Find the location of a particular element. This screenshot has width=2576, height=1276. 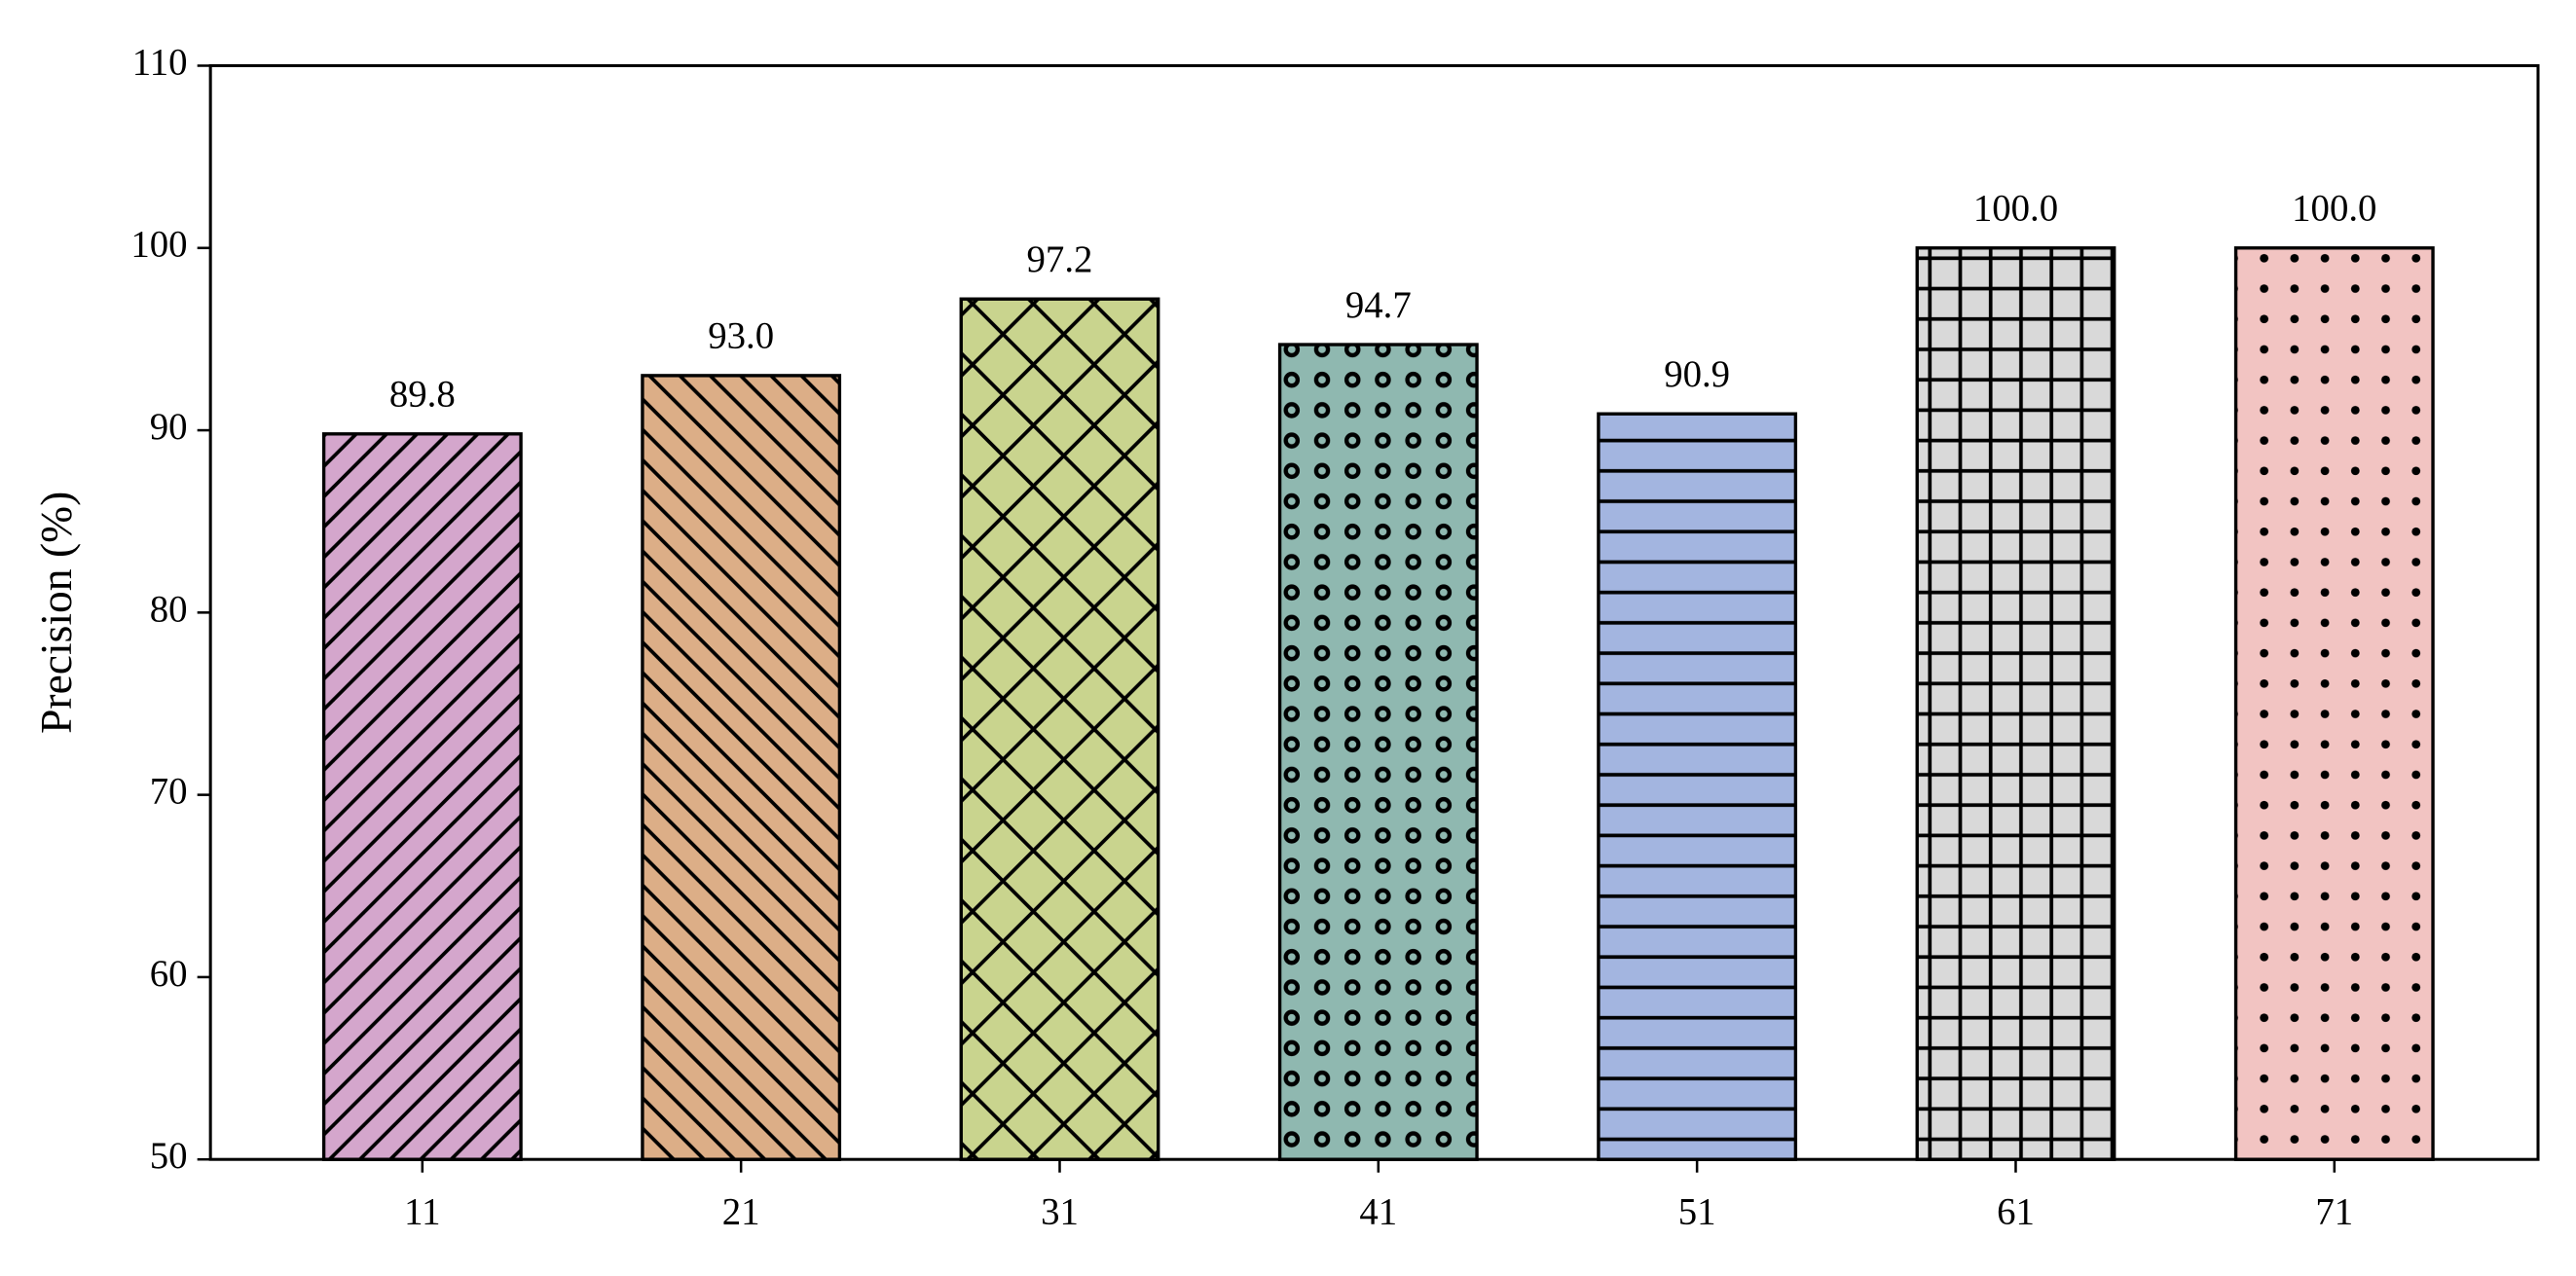

x-tick-label: 51 is located at coordinates (1697, 1211).